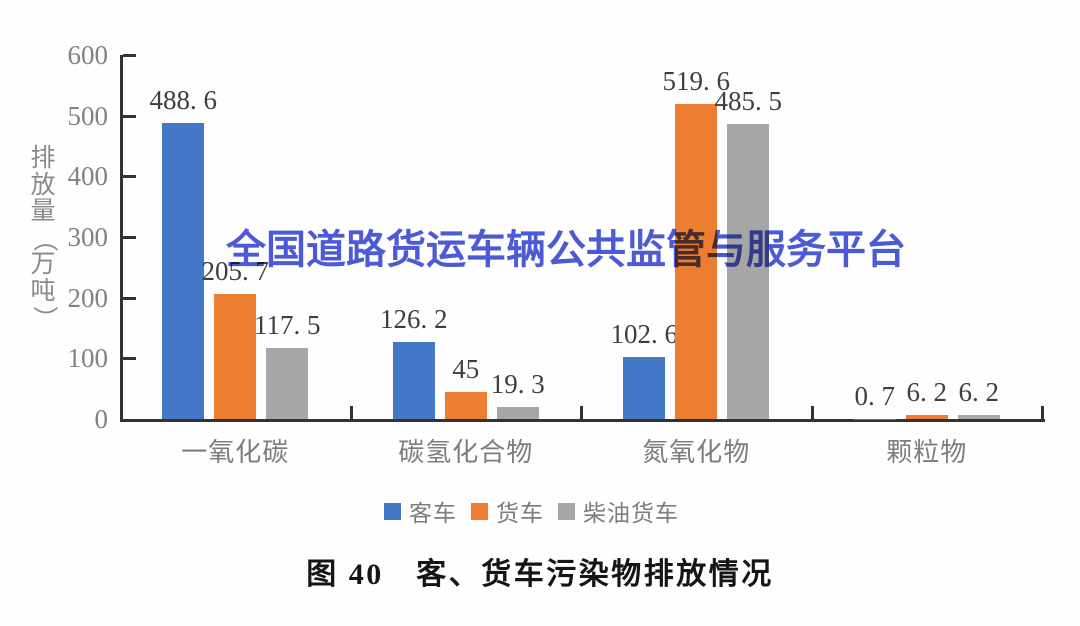  I want to click on category-label: 氮氧化物, so click(696, 452).